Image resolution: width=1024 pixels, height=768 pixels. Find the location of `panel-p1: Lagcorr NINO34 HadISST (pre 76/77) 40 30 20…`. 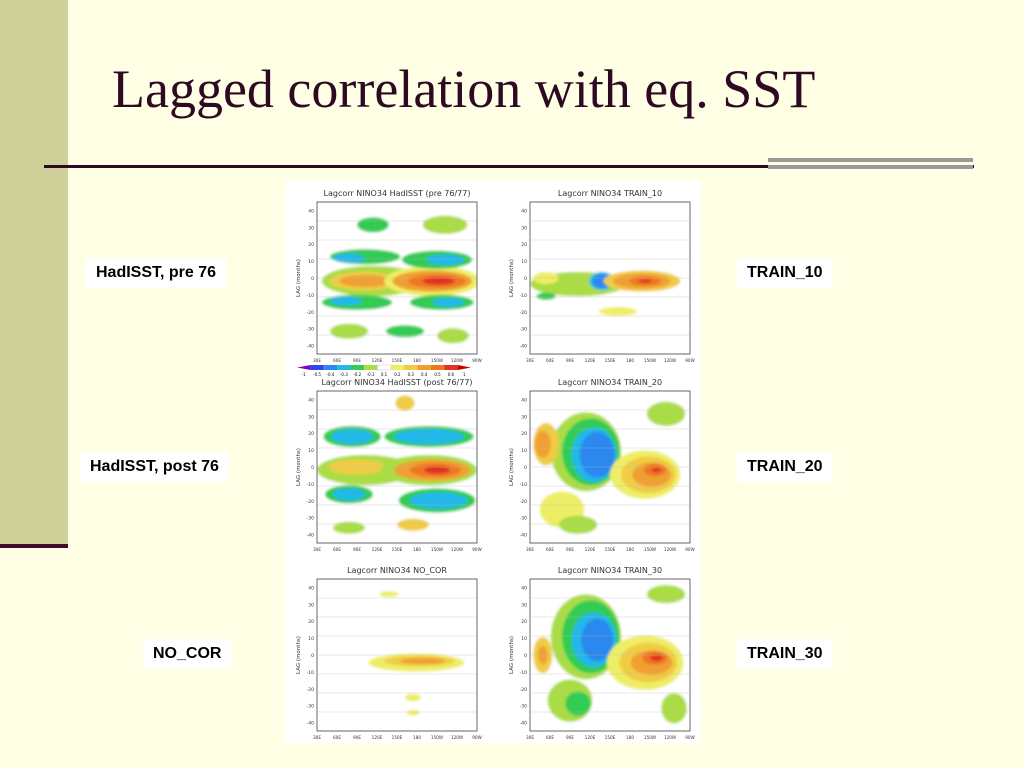

panel-p1: Lagcorr NINO34 HadISST (pre 76/77) 40 30 20… is located at coordinates (389, 276).